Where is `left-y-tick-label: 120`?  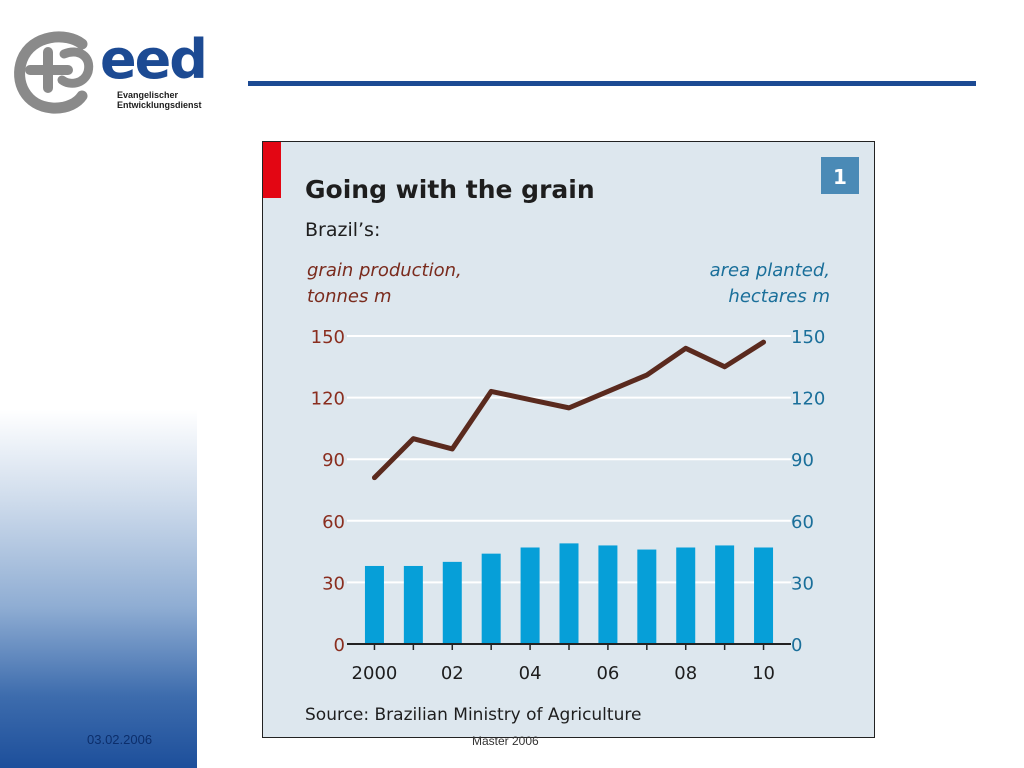 left-y-tick-label: 120 is located at coordinates (328, 399).